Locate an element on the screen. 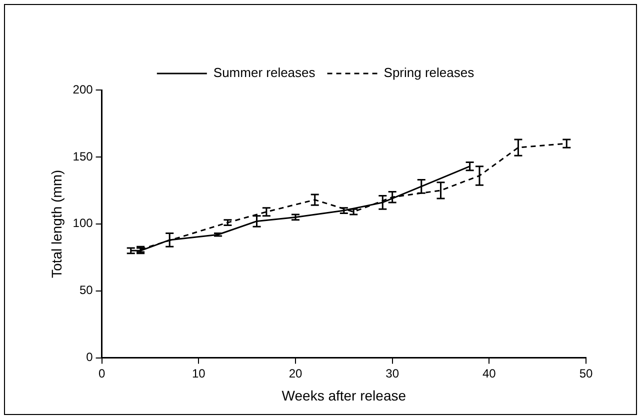 The width and height of the screenshot is (641, 419). x-tick-label: 20 is located at coordinates (295, 373).